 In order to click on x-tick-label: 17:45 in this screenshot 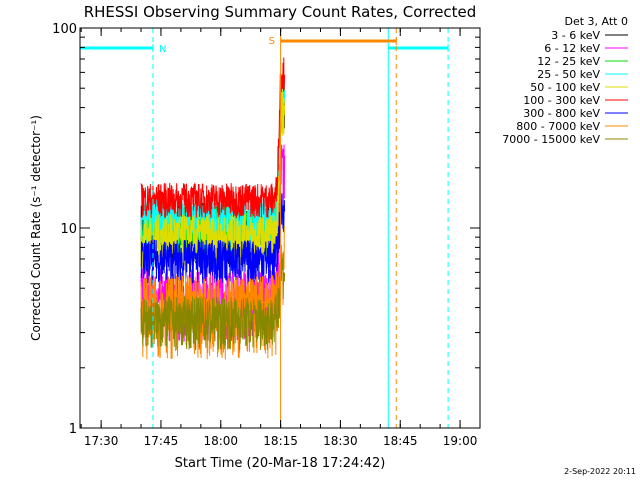, I will do `click(161, 441)`.